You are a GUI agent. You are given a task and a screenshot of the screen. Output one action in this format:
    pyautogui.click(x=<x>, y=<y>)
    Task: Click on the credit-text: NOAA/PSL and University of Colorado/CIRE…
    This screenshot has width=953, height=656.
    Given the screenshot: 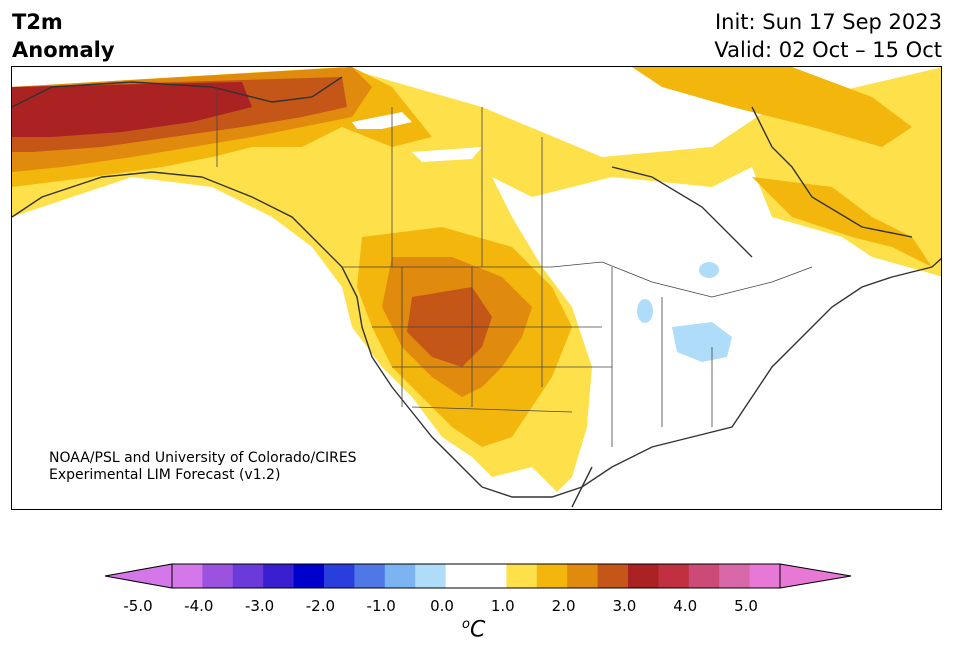 What is the action you would take?
    pyautogui.click(x=203, y=467)
    